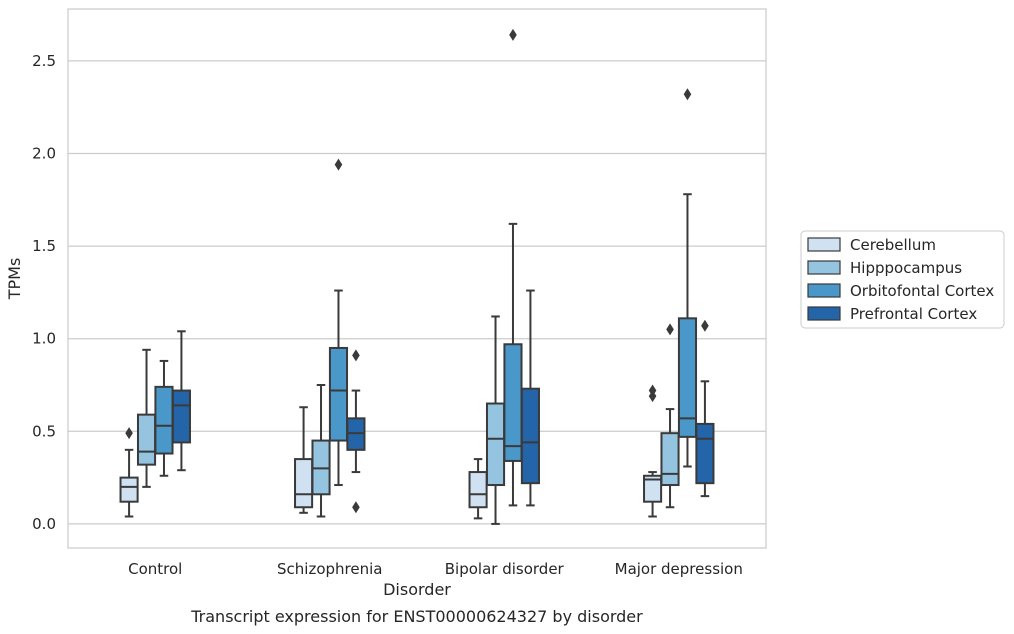 This screenshot has width=1014, height=634. What do you see at coordinates (44, 524) in the screenshot?
I see `y-tick-label: 0.0` at bounding box center [44, 524].